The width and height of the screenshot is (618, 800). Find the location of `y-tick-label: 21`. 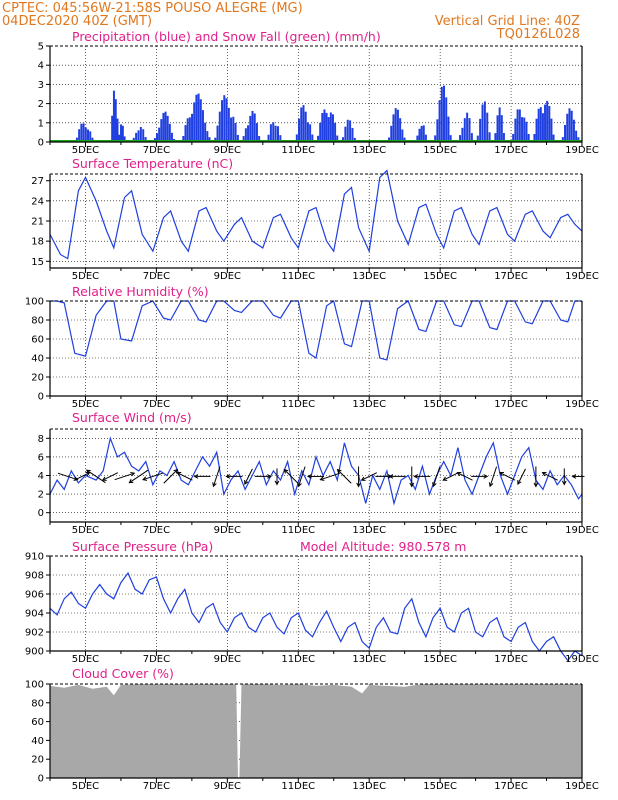

y-tick-label: 21 is located at coordinates (37, 222).